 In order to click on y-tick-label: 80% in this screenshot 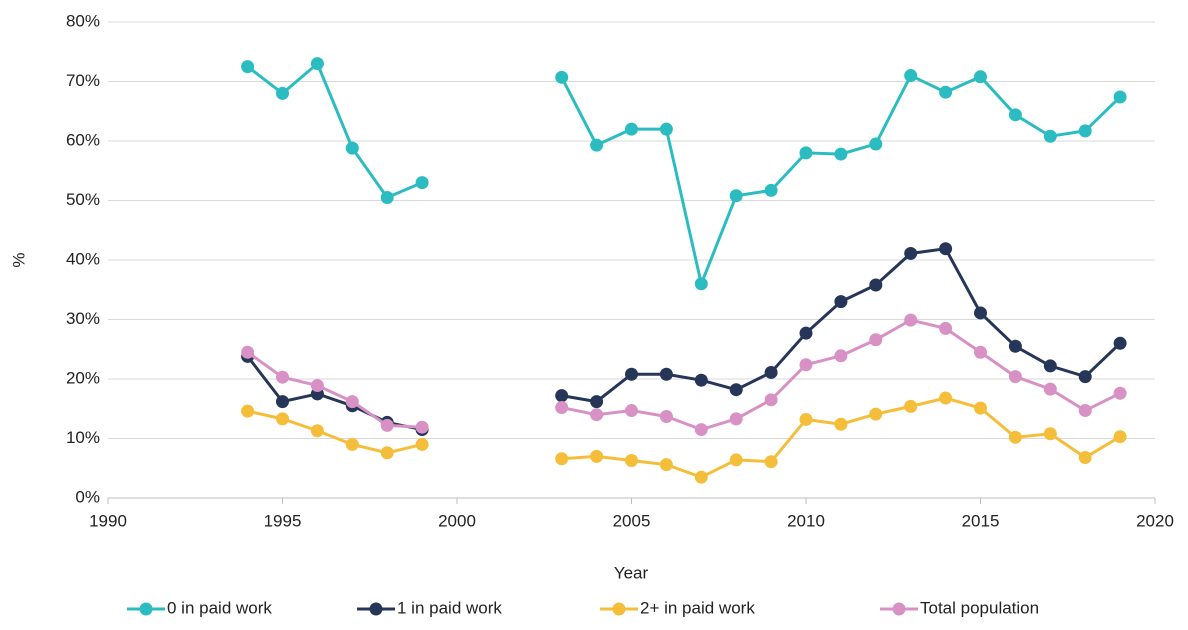, I will do `click(83, 20)`.